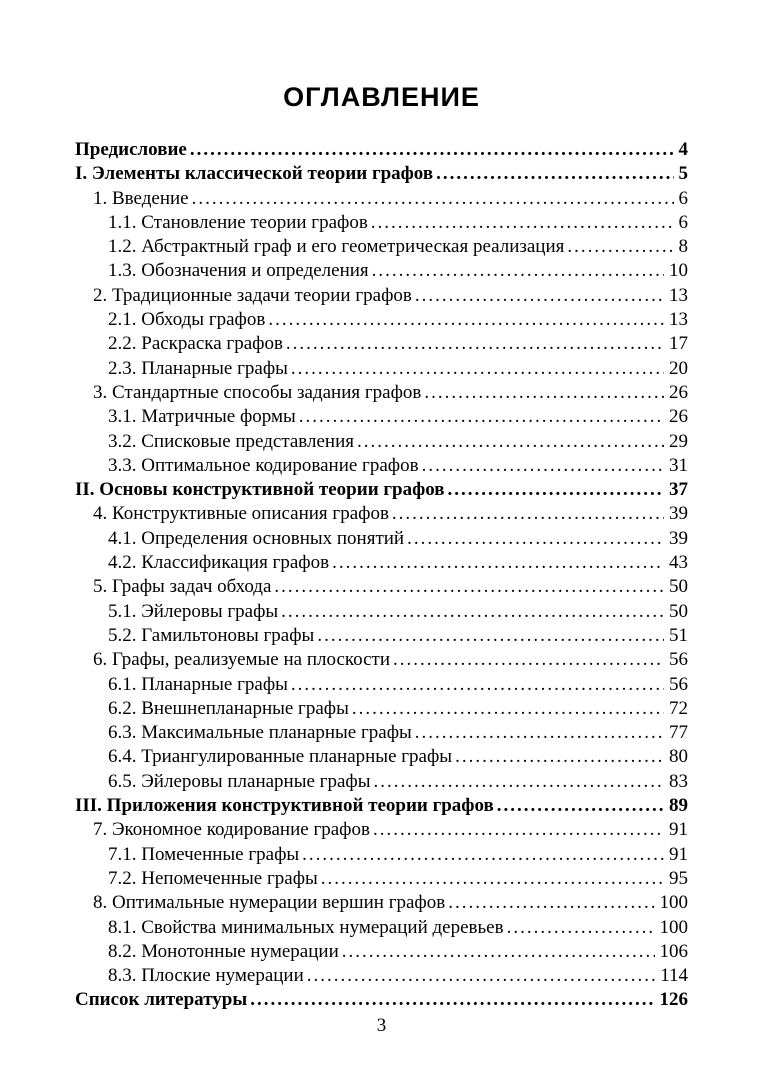 This screenshot has width=763, height=1079. I want to click on toc-entry-label: 3.3. Оптимальное кодирование графов, so click(263, 465).